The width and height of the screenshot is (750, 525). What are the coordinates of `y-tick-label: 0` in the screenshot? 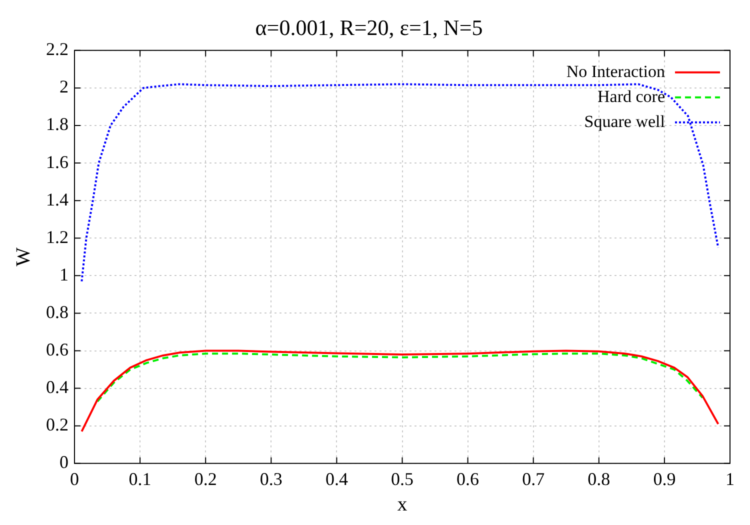 It's located at (64, 462).